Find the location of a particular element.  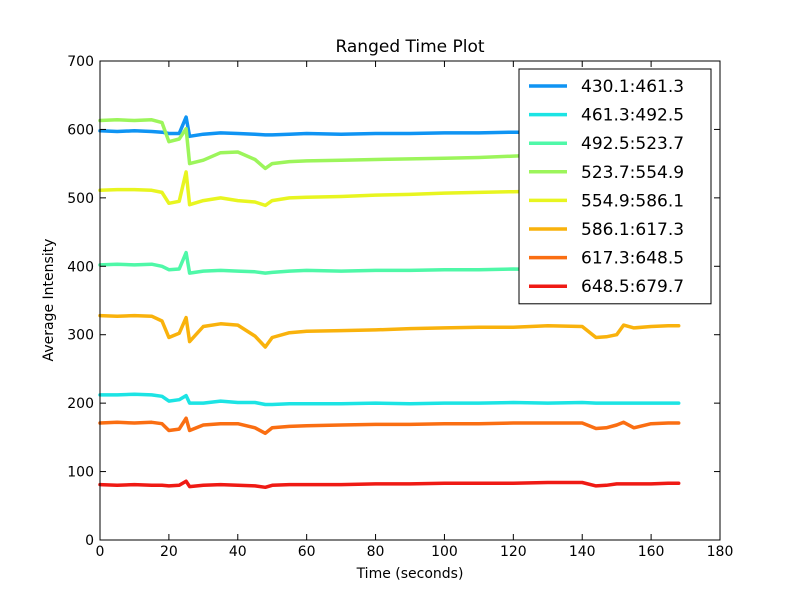

y-tick-label: 700 is located at coordinates (80, 62).